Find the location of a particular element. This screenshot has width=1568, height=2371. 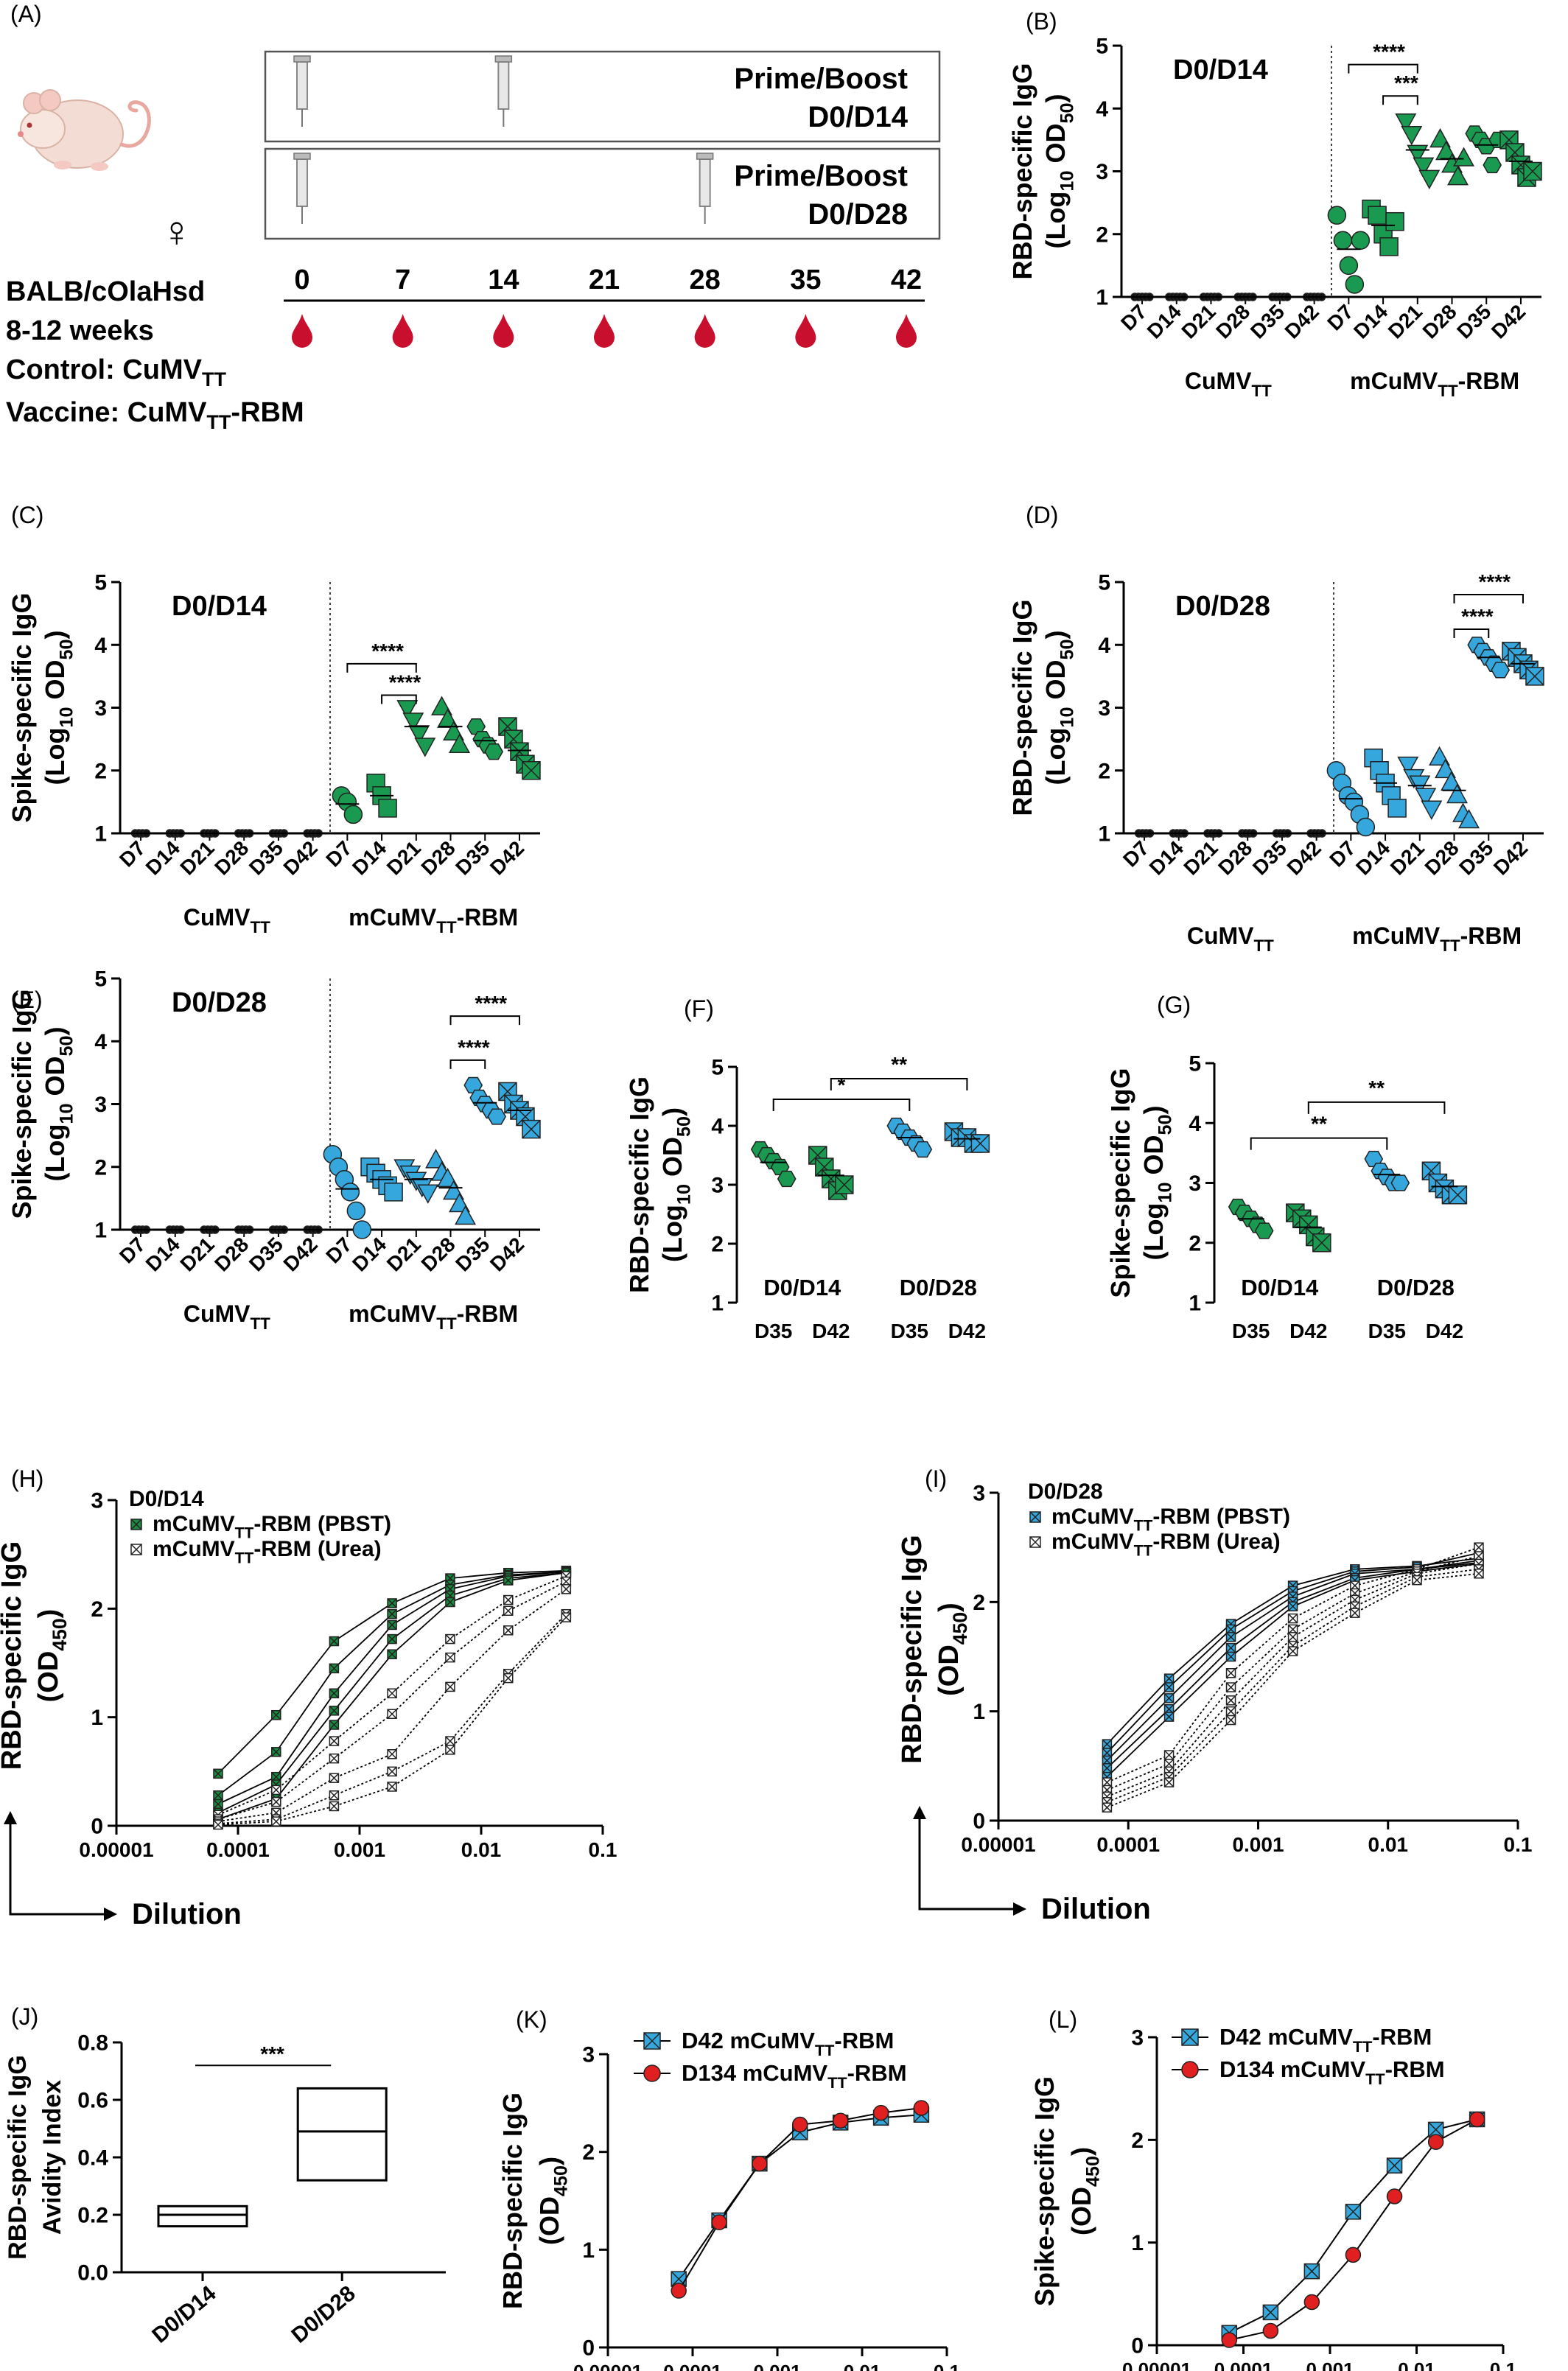

y-tick-label: 0 is located at coordinates (1137, 2346).